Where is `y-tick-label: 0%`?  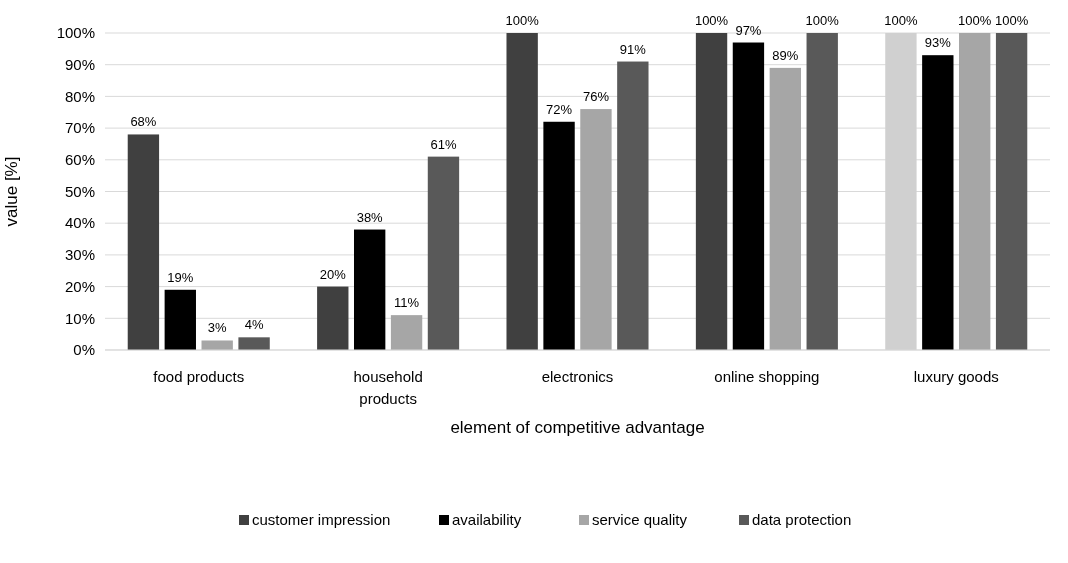
y-tick-label: 0% is located at coordinates (84, 350).